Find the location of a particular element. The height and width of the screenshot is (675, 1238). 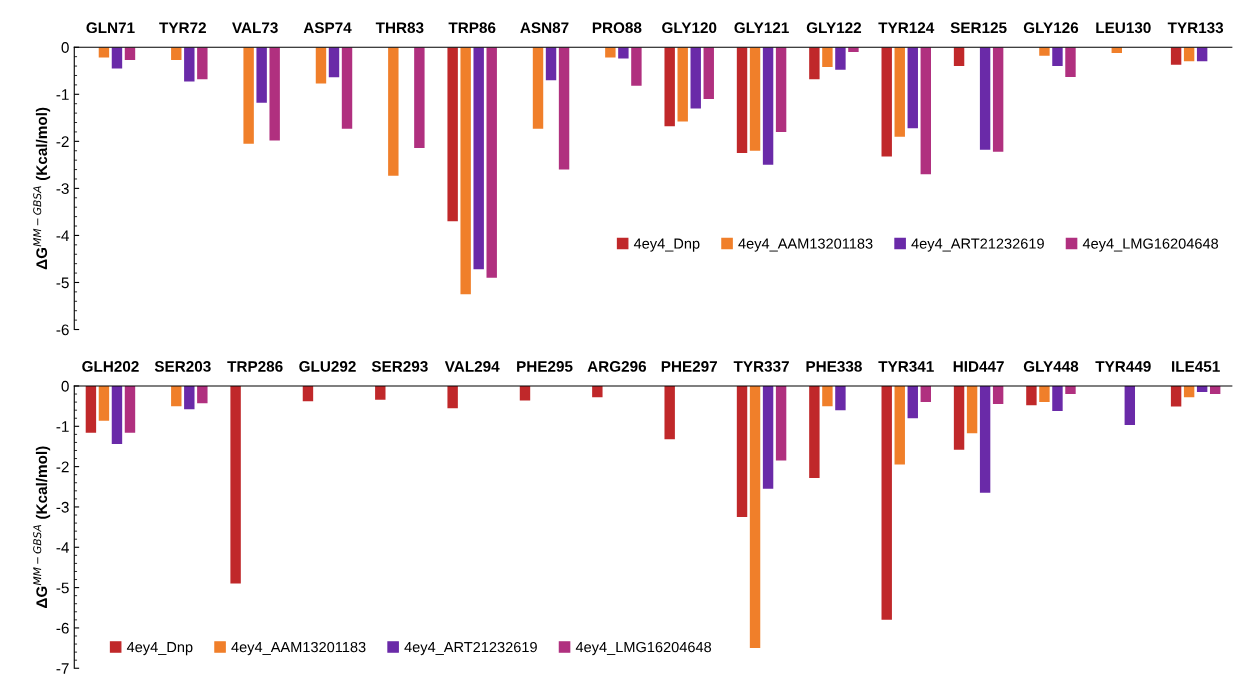

x-tick-label: HID447 is located at coordinates (978, 366).